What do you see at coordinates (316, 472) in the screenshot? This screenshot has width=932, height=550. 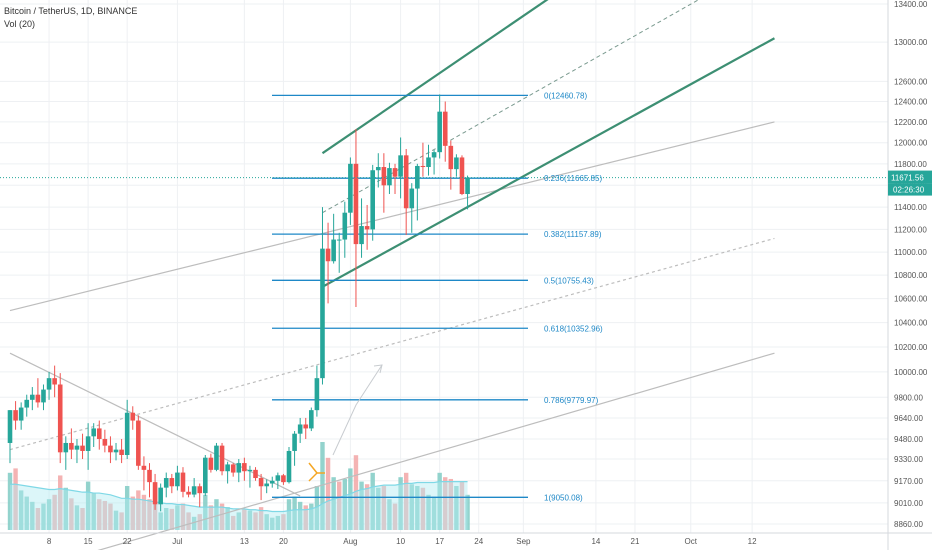 I see `marker-icon` at bounding box center [316, 472].